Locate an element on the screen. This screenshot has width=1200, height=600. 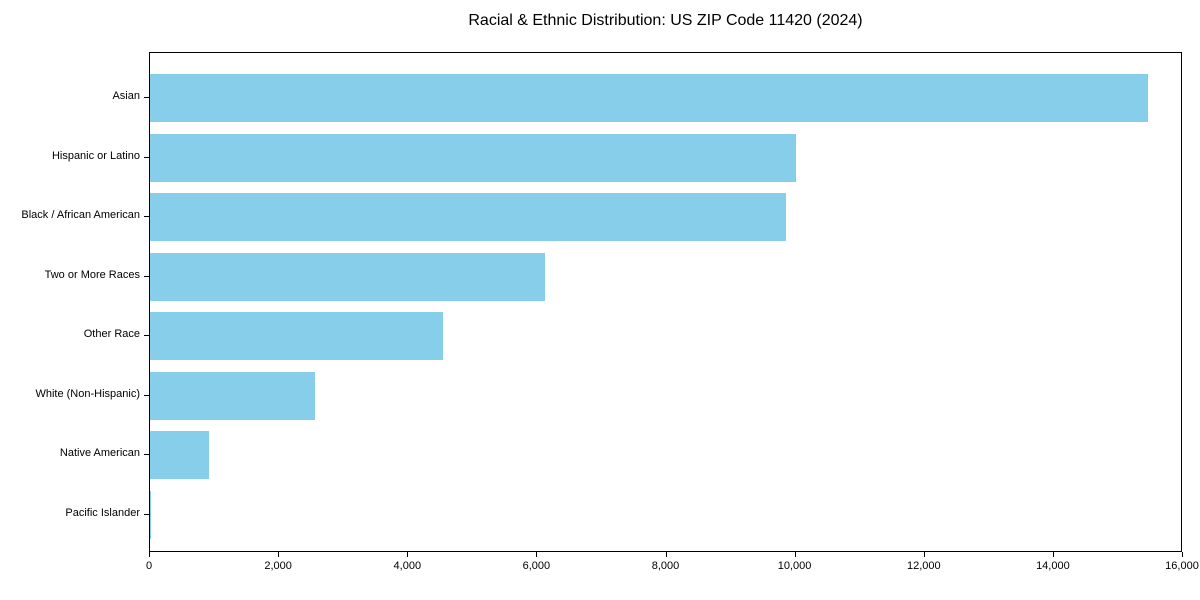
bar-asian is located at coordinates (649, 98).